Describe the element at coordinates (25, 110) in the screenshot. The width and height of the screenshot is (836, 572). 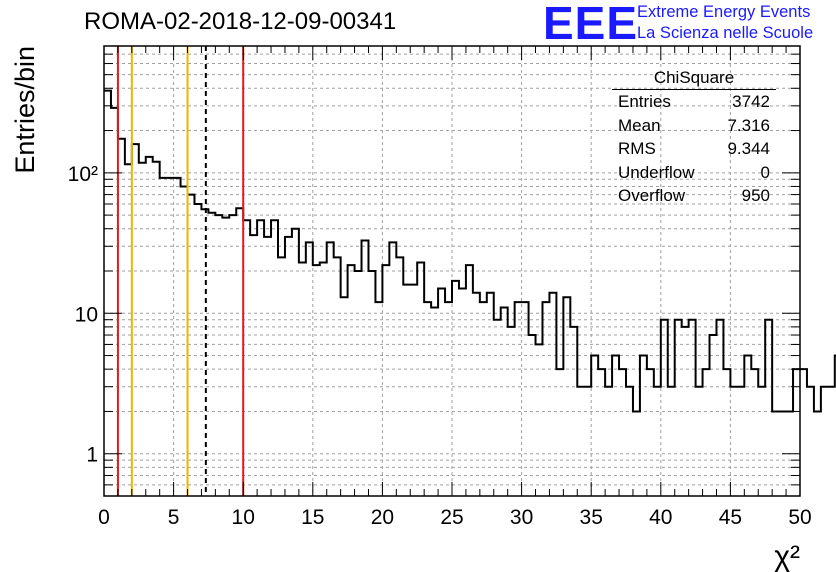
I see `y-axis-label: Entries/bin` at that location.